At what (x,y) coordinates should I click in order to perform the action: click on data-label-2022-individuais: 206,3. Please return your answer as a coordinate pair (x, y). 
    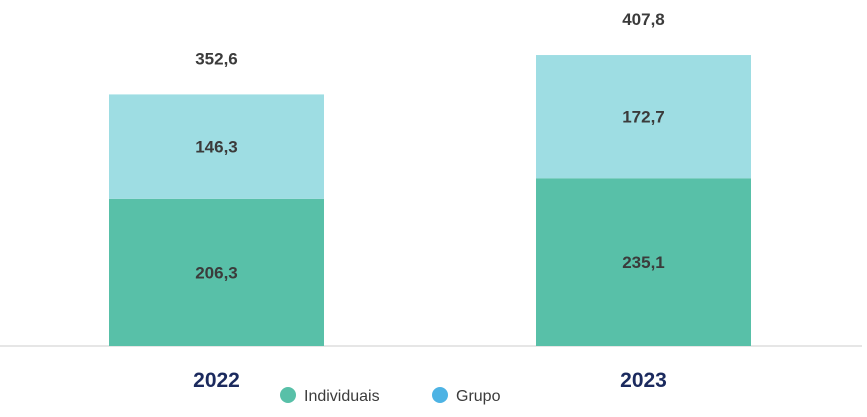
    Looking at the image, I should click on (216, 272).